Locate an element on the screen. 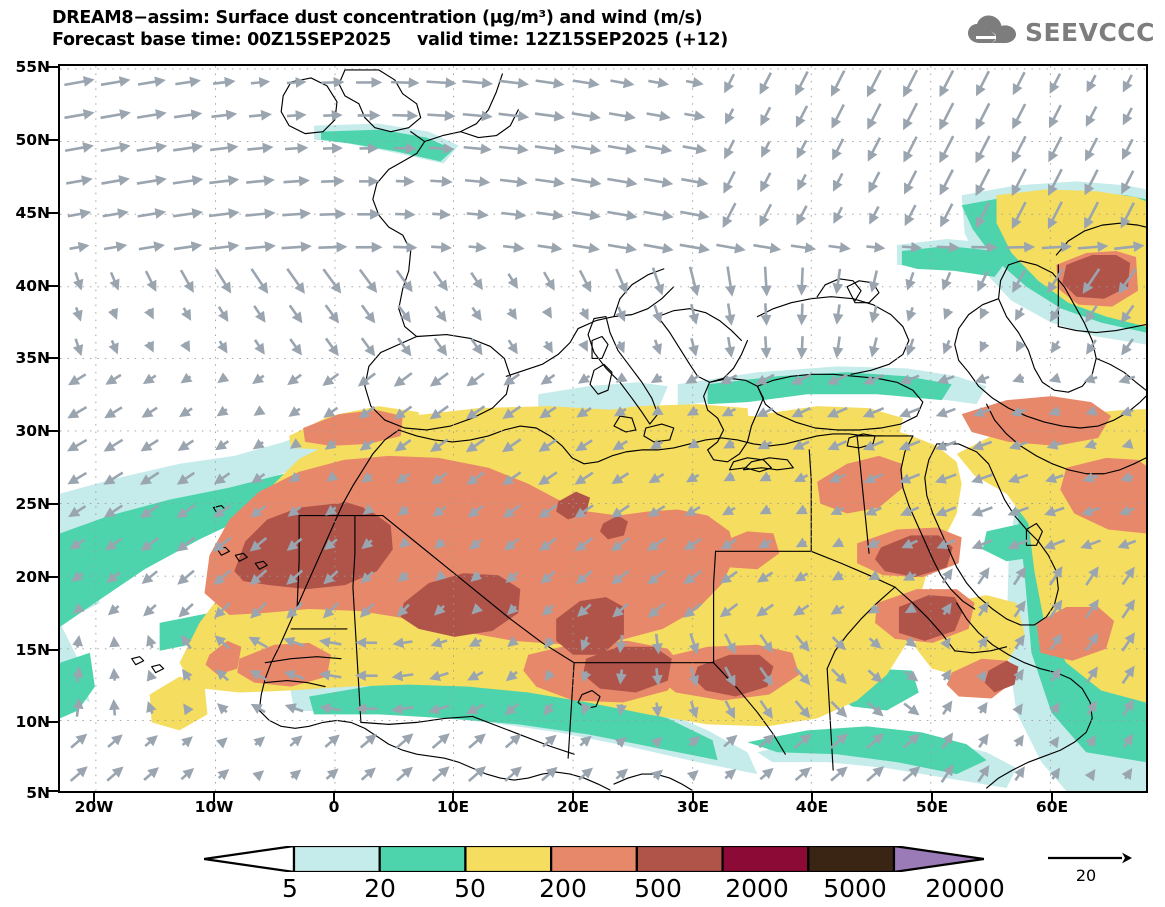 This screenshot has height=907, width=1165. x-tick-label-20E: 20E is located at coordinates (573, 807).